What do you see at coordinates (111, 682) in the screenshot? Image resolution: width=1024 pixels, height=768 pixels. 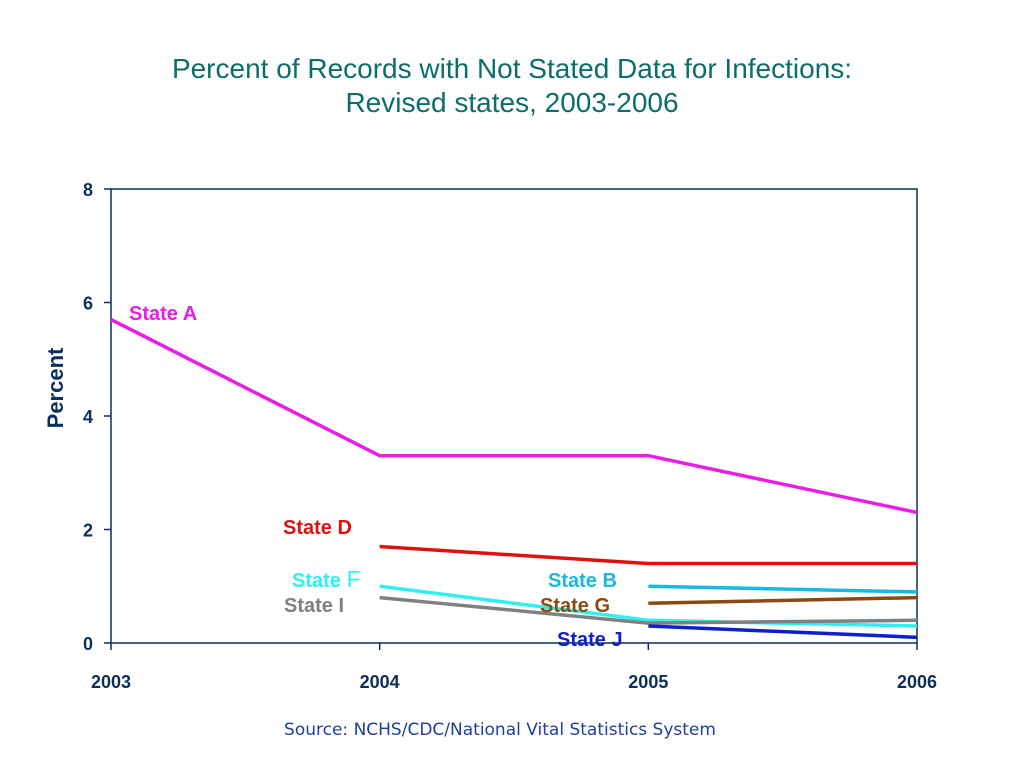 I see `x-tick-label: 2003` at bounding box center [111, 682].